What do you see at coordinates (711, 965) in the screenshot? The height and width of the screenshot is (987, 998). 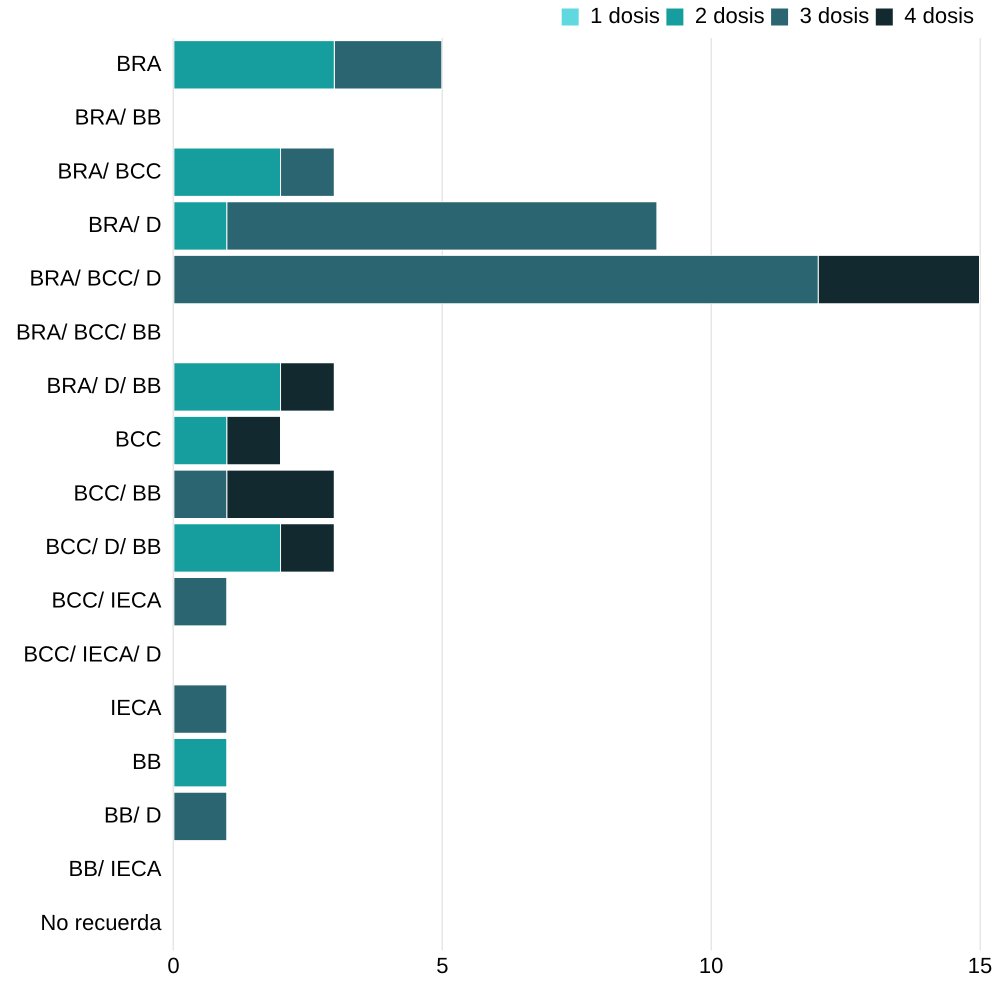 I see `x-tick-label: 10` at bounding box center [711, 965].